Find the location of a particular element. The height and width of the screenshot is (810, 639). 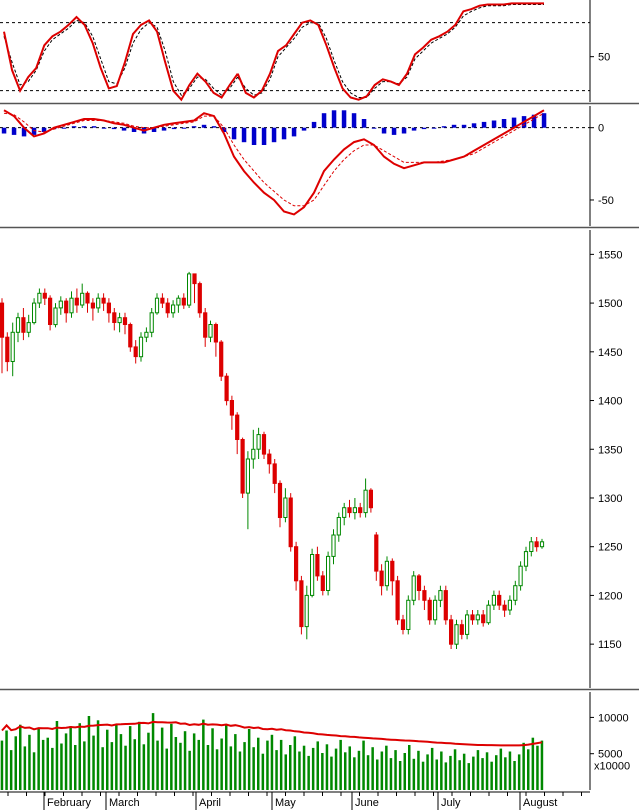

month-label: April is located at coordinates (210, 803).